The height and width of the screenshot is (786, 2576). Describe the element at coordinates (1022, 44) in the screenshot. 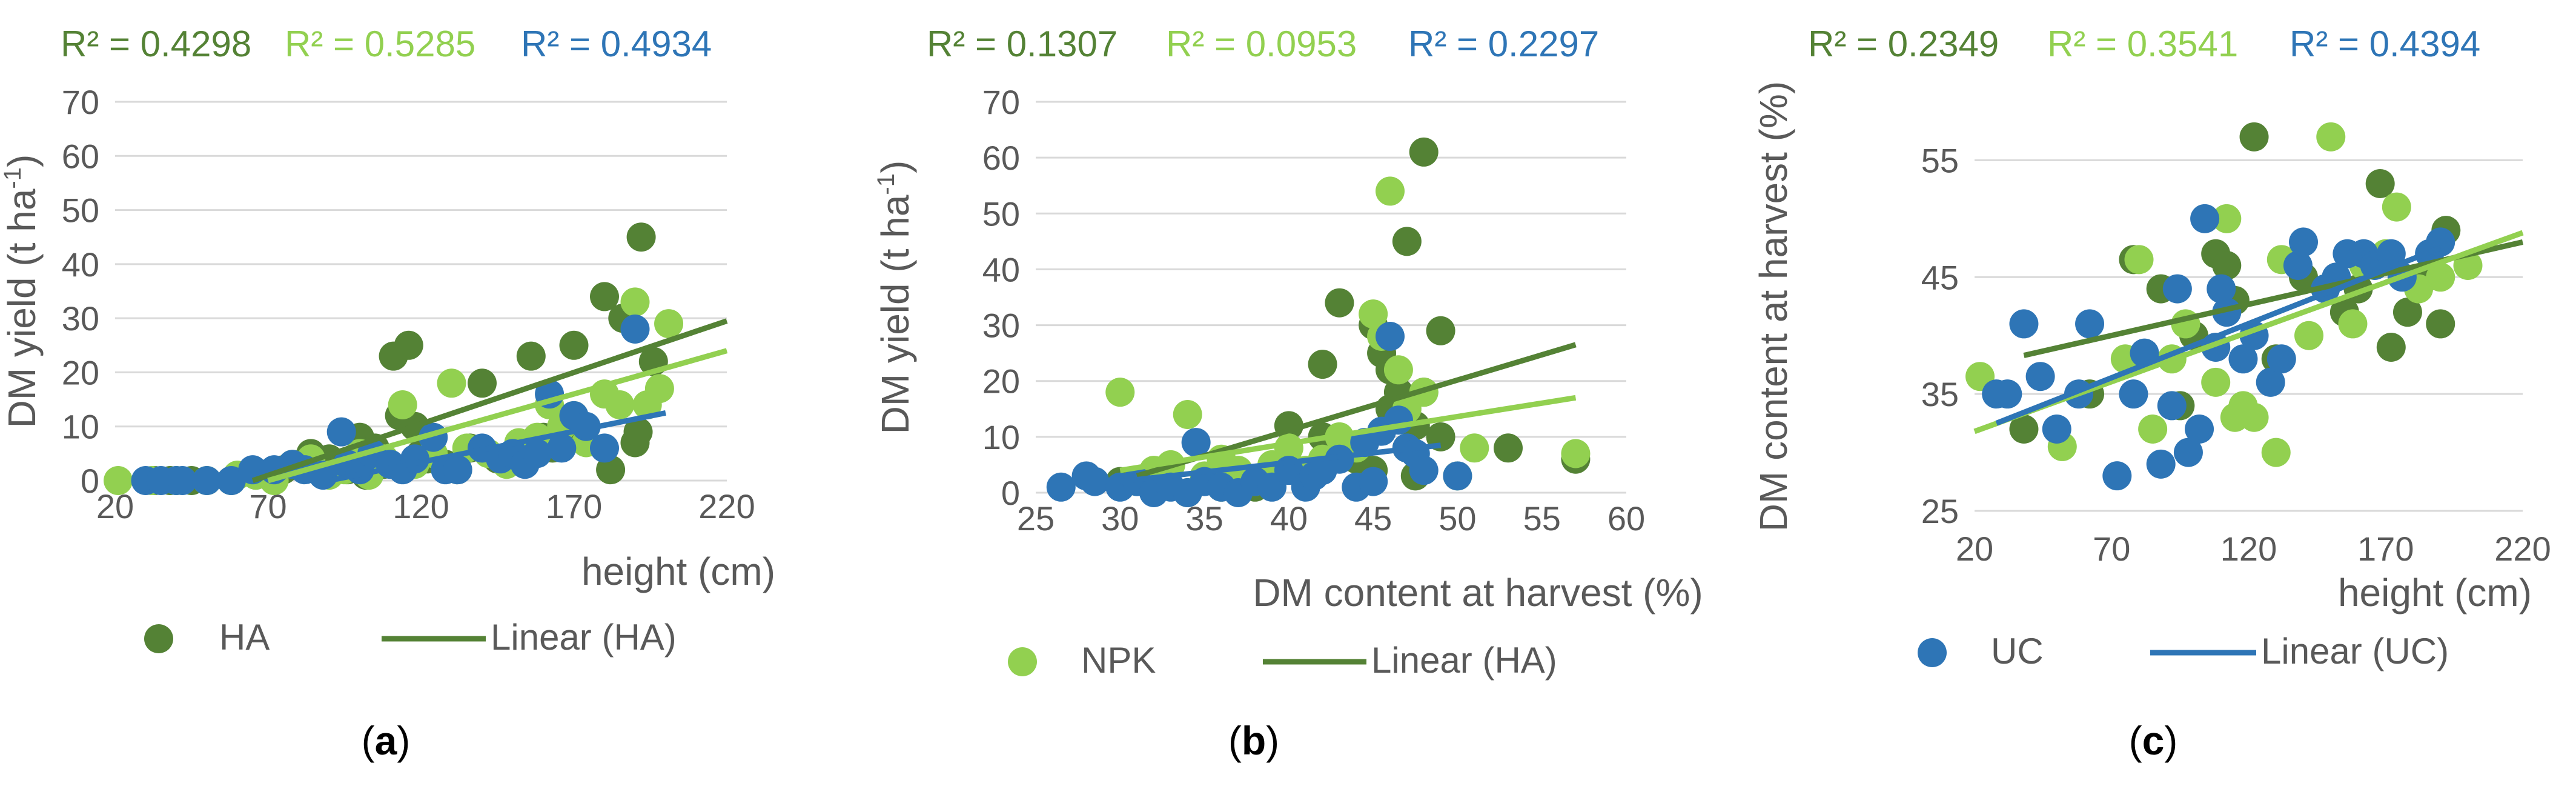

I see `r2-label-HA: R² = 0.1307` at that location.